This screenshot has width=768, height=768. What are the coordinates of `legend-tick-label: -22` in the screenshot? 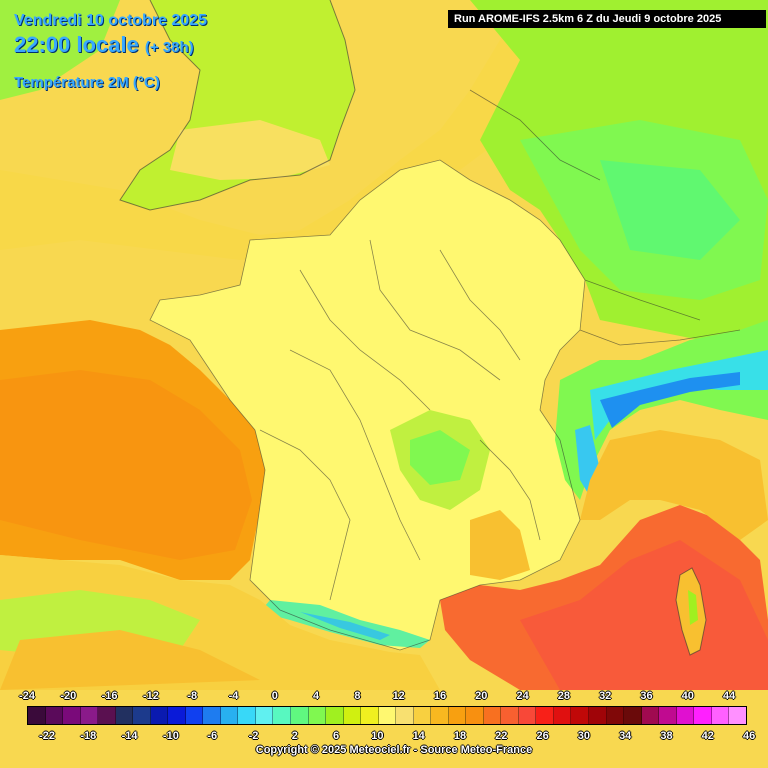 It's located at (47, 736).